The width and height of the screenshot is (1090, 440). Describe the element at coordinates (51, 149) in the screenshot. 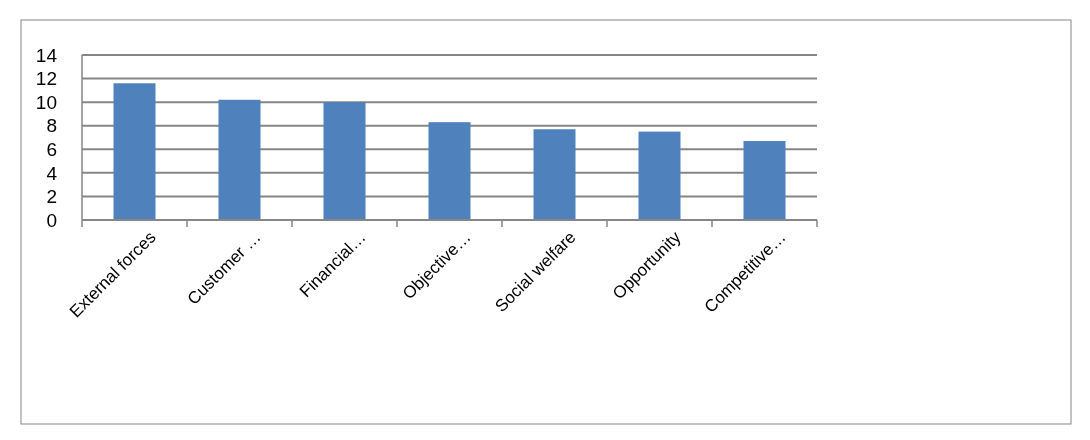

I see `y-tick-label: 6` at that location.